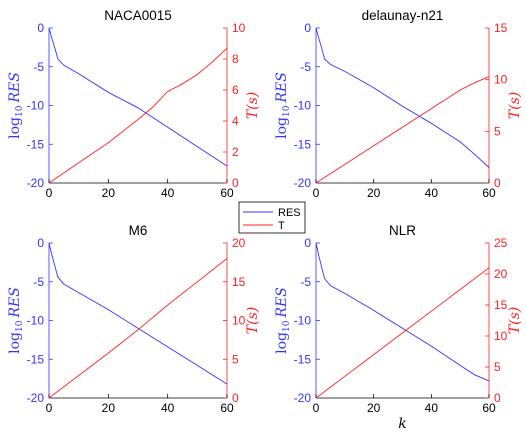 This screenshot has width=526, height=432. What do you see at coordinates (403, 15) in the screenshot?
I see `chart-title: delaunay-n21` at bounding box center [403, 15].